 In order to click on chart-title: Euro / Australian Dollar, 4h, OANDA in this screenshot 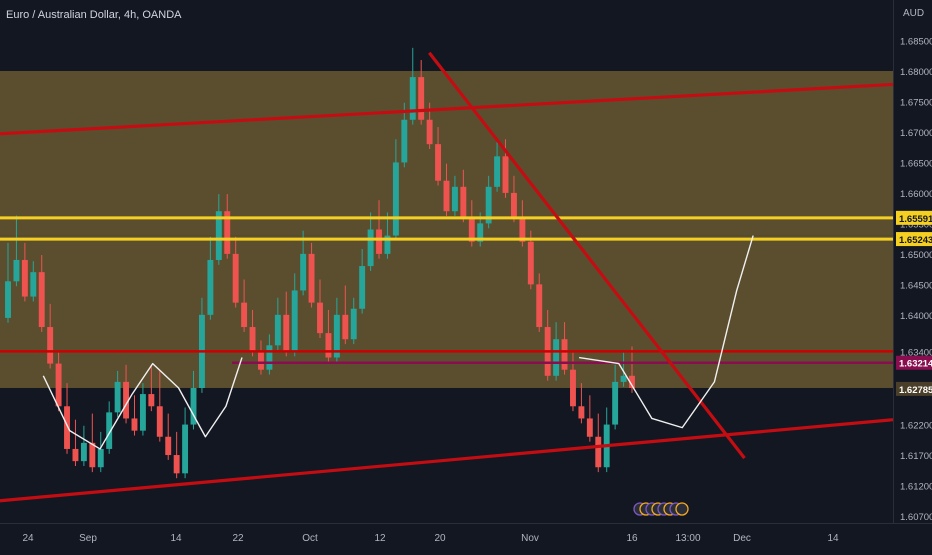, I will do `click(94, 15)`.